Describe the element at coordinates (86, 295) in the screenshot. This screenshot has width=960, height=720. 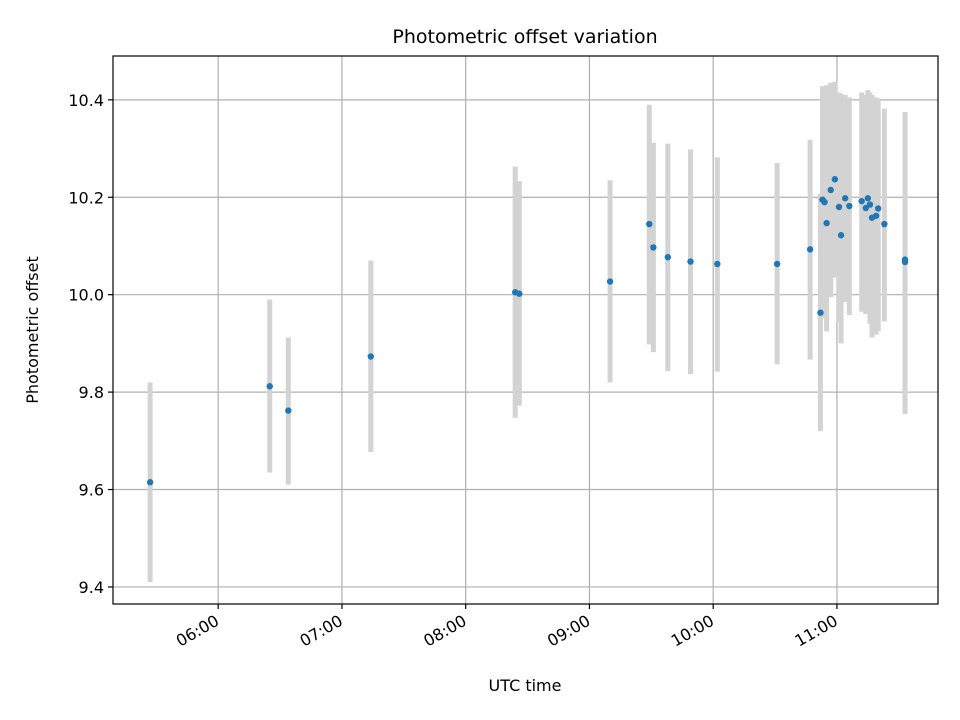
I see `y-tick-label: 10.0` at that location.